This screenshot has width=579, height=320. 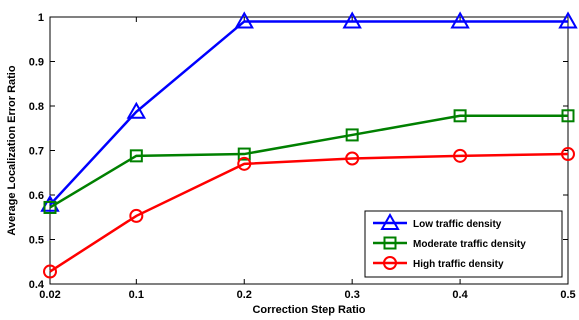 What do you see at coordinates (390, 221) in the screenshot?
I see `legend-marker-triangle` at bounding box center [390, 221].